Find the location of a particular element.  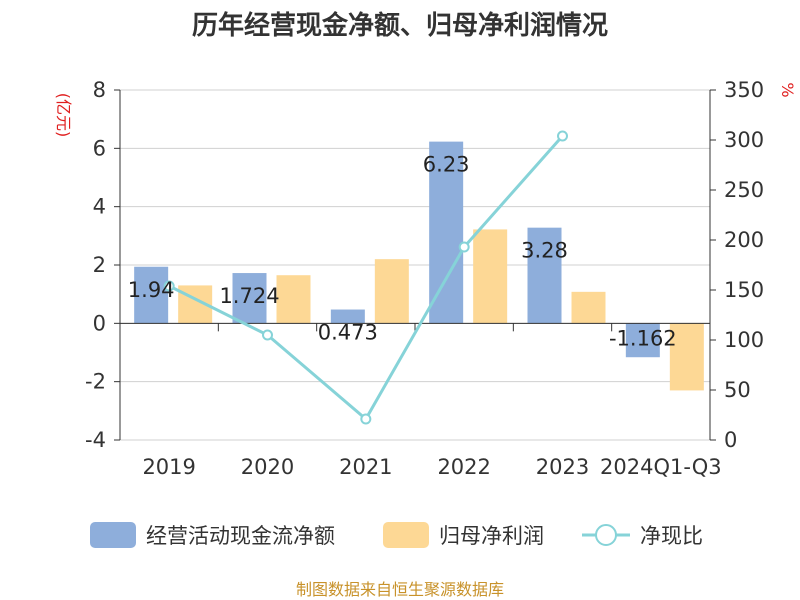

legend: 经营活动现金流净额 归母净利润 净现比 is located at coordinates (396, 535).